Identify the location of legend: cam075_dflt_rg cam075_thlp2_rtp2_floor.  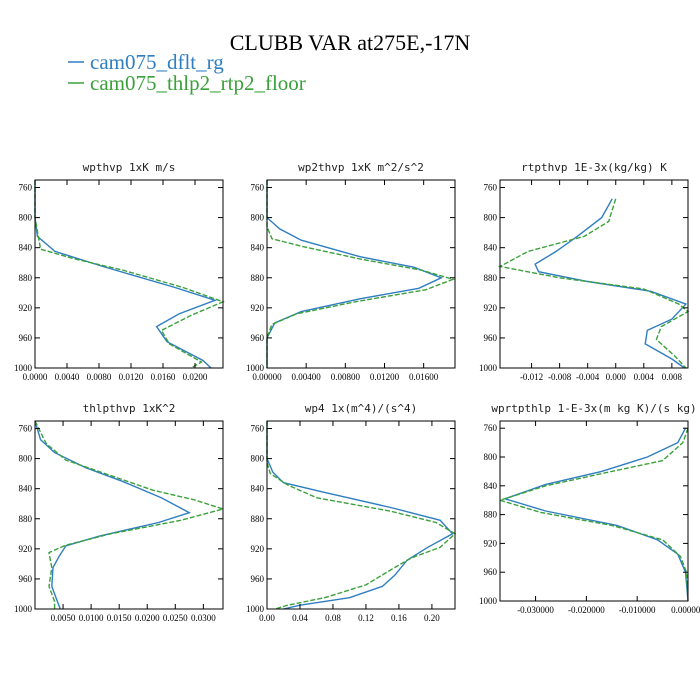
(187, 72).